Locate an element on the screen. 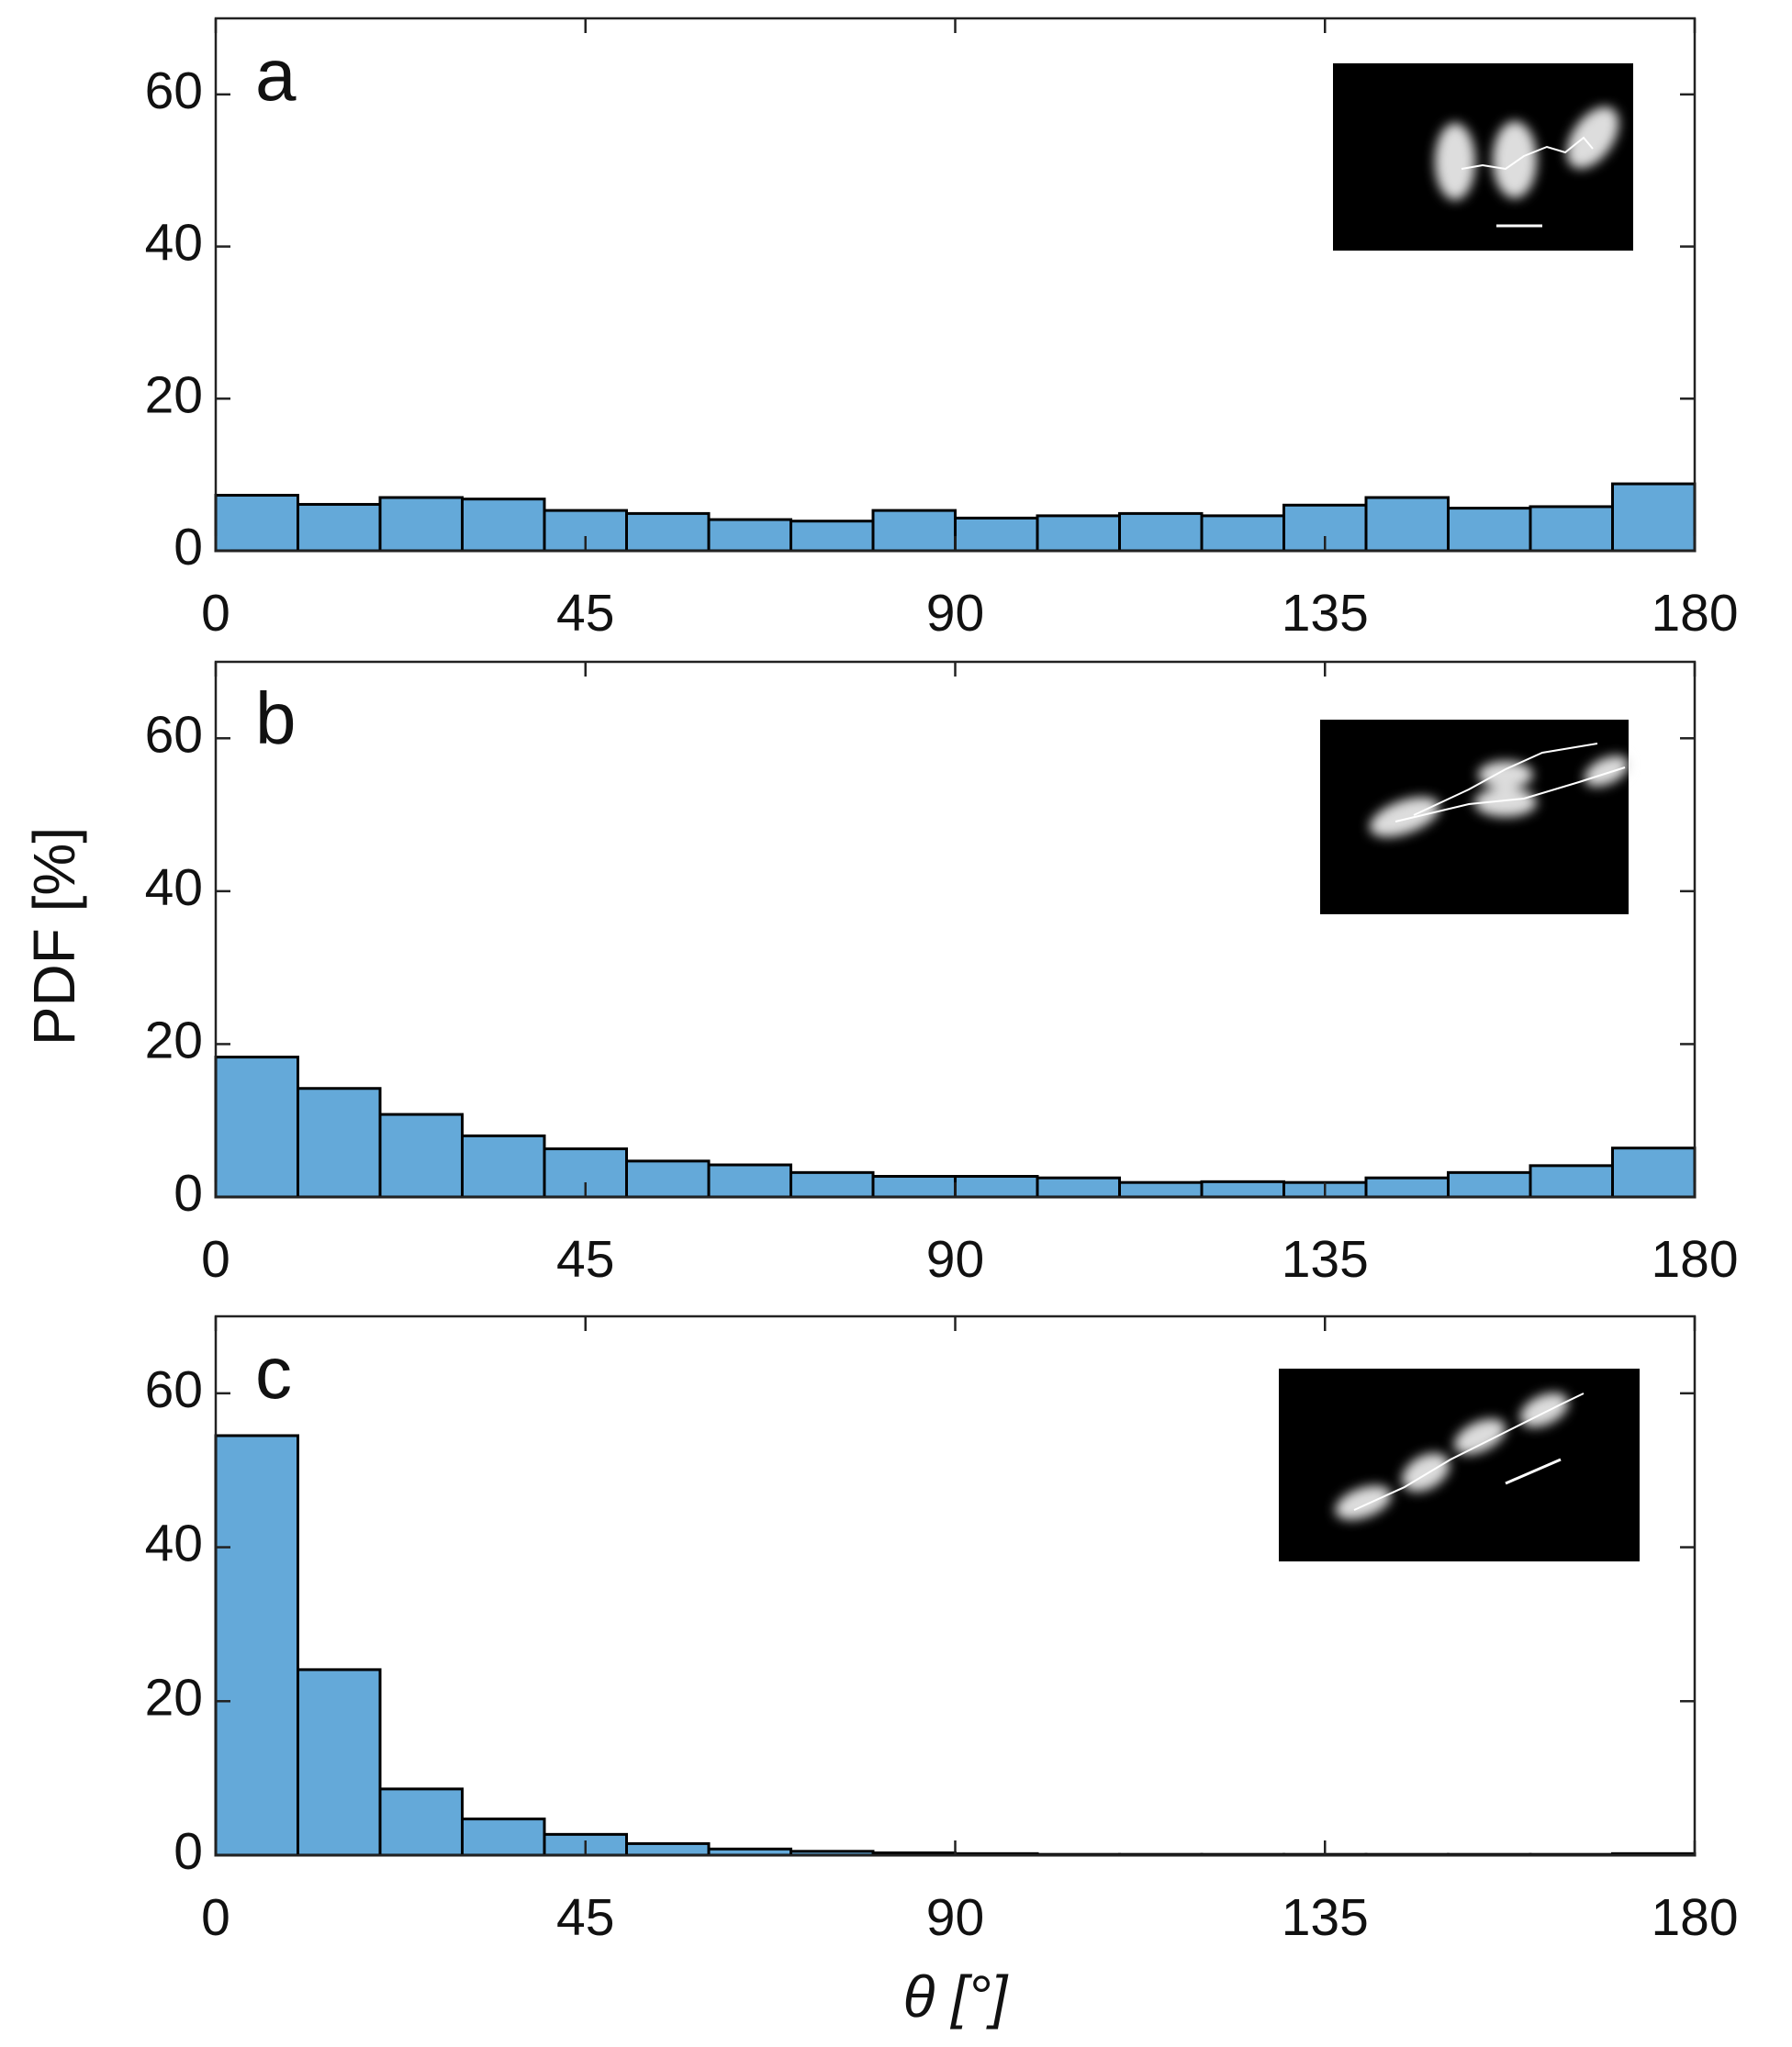 This screenshot has width=1792, height=2047. x-axis-label: θ [°] is located at coordinates (956, 1996).